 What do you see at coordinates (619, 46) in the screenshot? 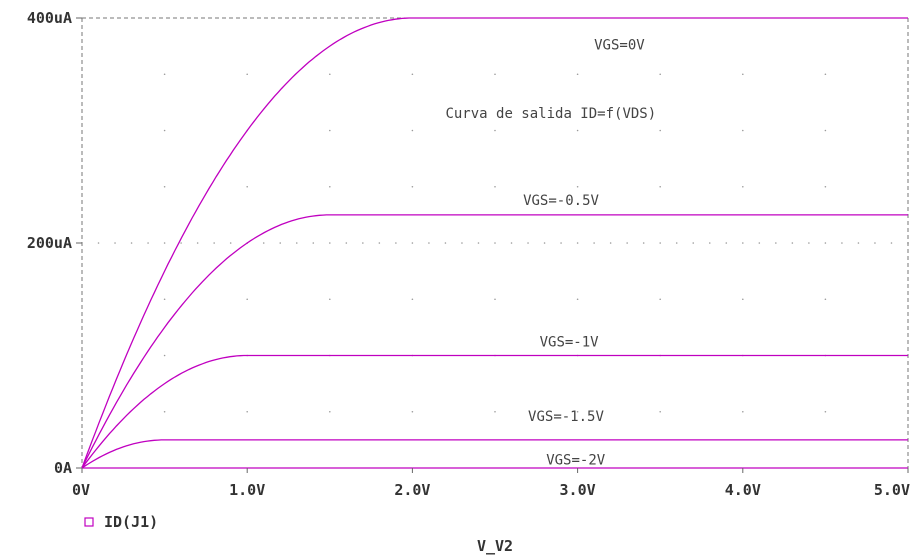
I see `annotation-label: VGS=0V` at bounding box center [619, 46].